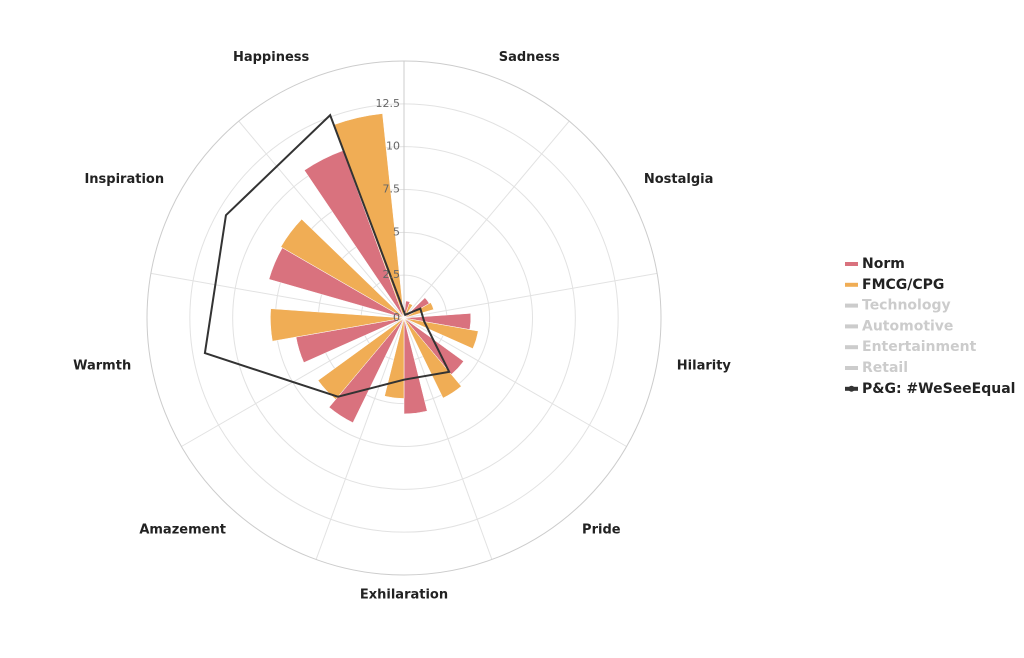  What do you see at coordinates (392, 274) in the screenshot?
I see `y-tick-label: 2.5` at bounding box center [392, 274].